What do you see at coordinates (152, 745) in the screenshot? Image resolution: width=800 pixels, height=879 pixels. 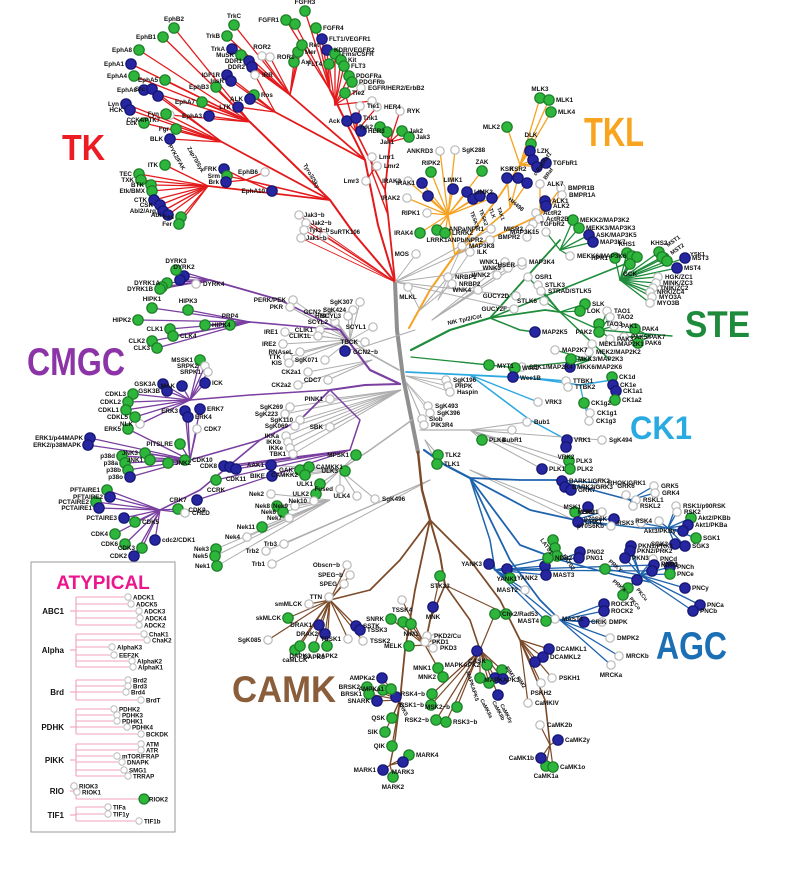 I see `svg-text: ATM` at bounding box center [152, 745].